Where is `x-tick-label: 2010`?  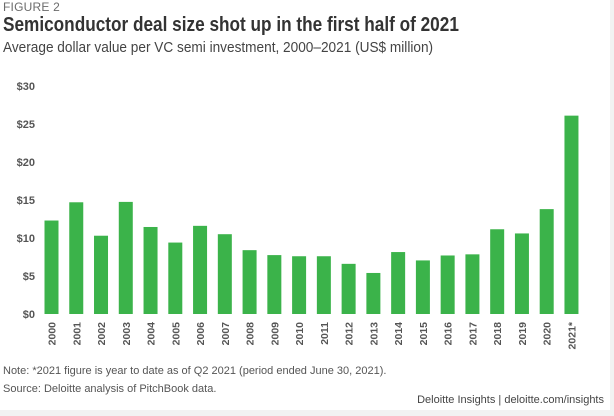
x-tick-label: 2010 is located at coordinates (300, 334).